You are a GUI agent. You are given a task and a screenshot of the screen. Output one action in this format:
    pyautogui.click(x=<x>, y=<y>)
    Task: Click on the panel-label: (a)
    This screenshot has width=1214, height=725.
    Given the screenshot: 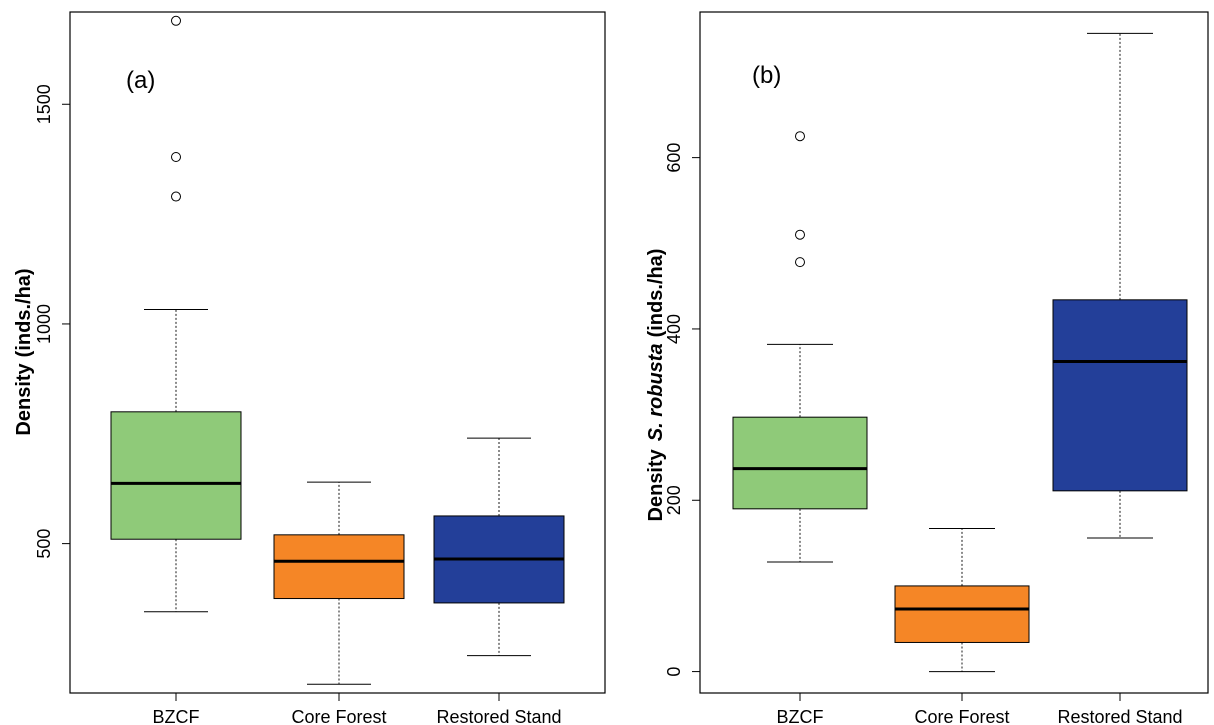 What is the action you would take?
    pyautogui.click(x=140, y=80)
    